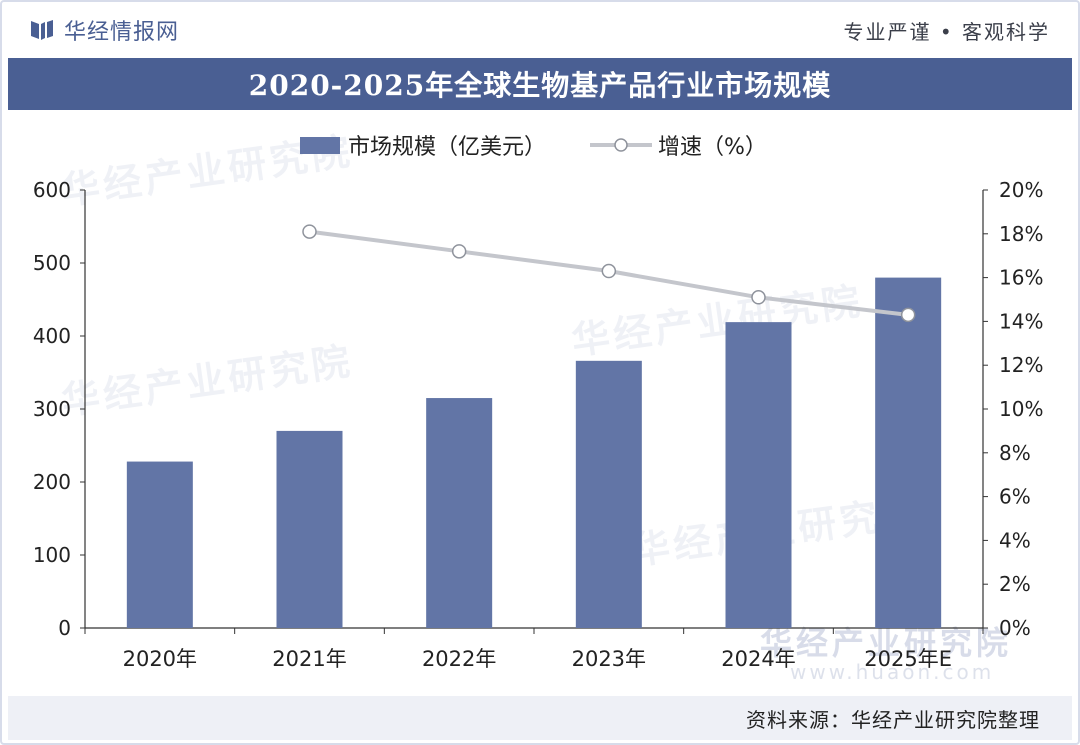  Describe the element at coordinates (1021, 321) in the screenshot. I see `y-tick-label-right: 14%` at that location.